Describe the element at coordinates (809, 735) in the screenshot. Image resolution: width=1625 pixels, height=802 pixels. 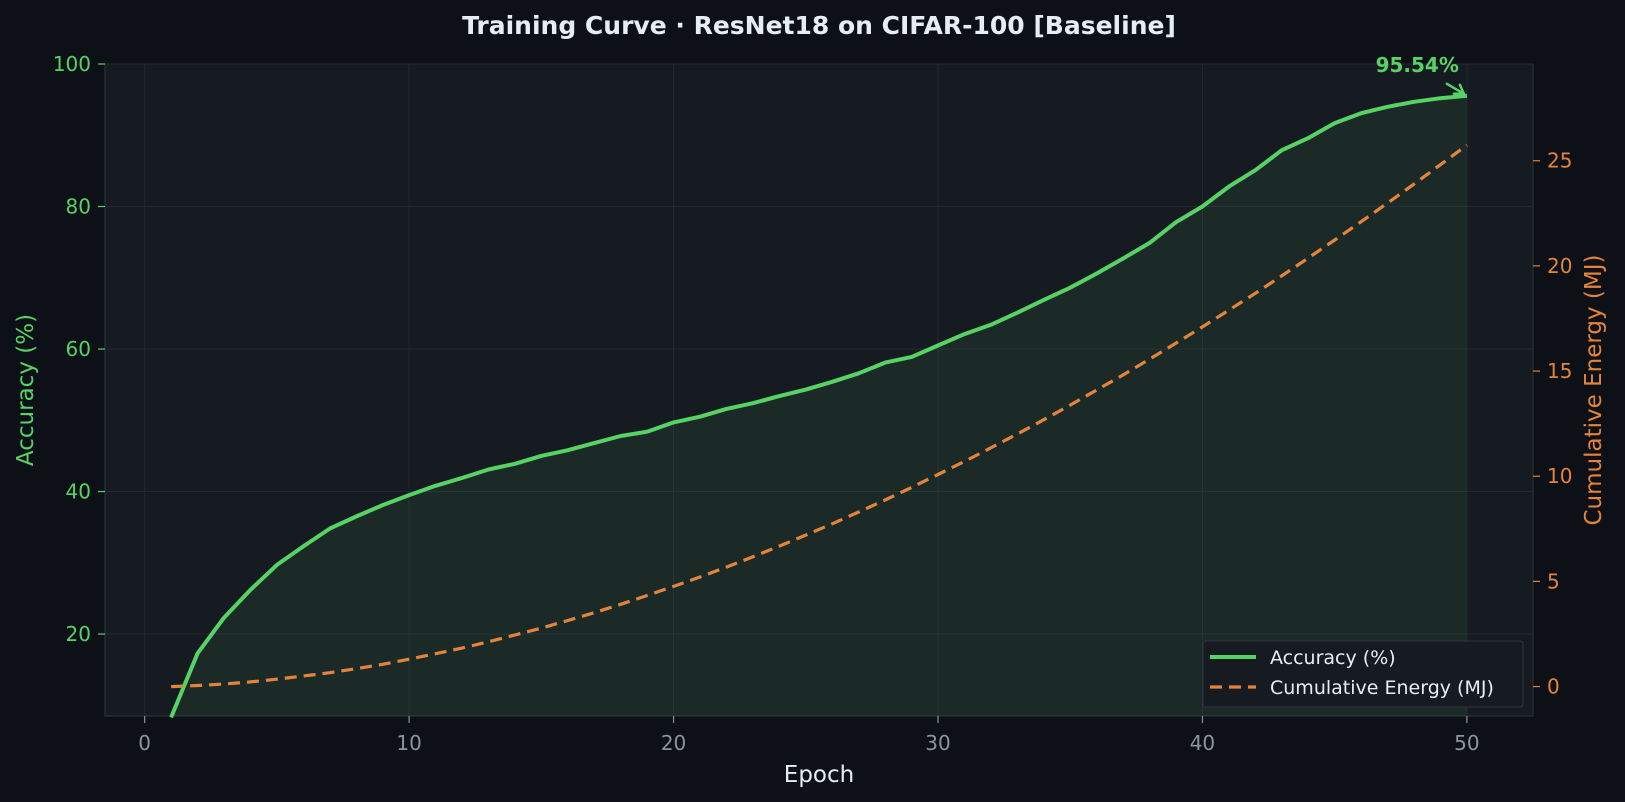
I see `x-axis-ticks: 0 10 20 30 40 50` at that location.